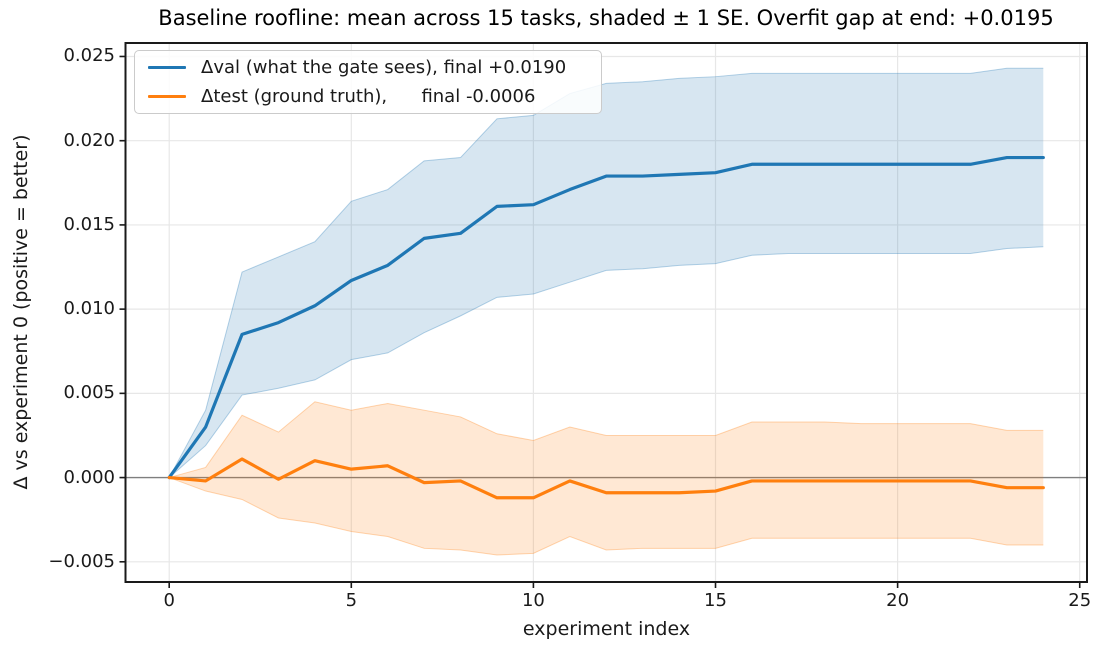  I want to click on legend-label-val: Δval (what the gate sees), final +0.0190, so click(384, 67).